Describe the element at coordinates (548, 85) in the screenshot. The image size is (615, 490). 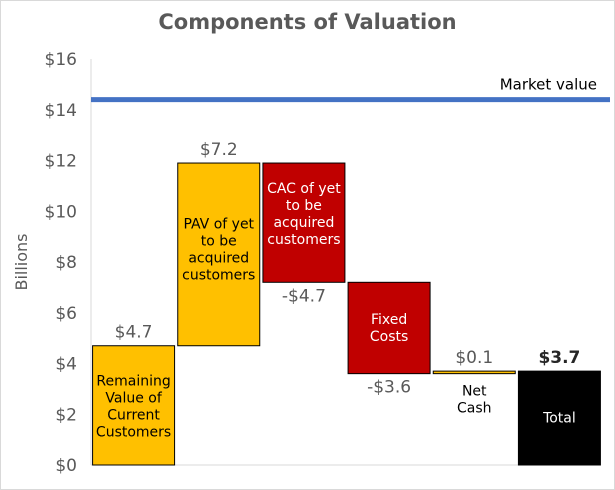
I see `market-value-label: Market value` at that location.